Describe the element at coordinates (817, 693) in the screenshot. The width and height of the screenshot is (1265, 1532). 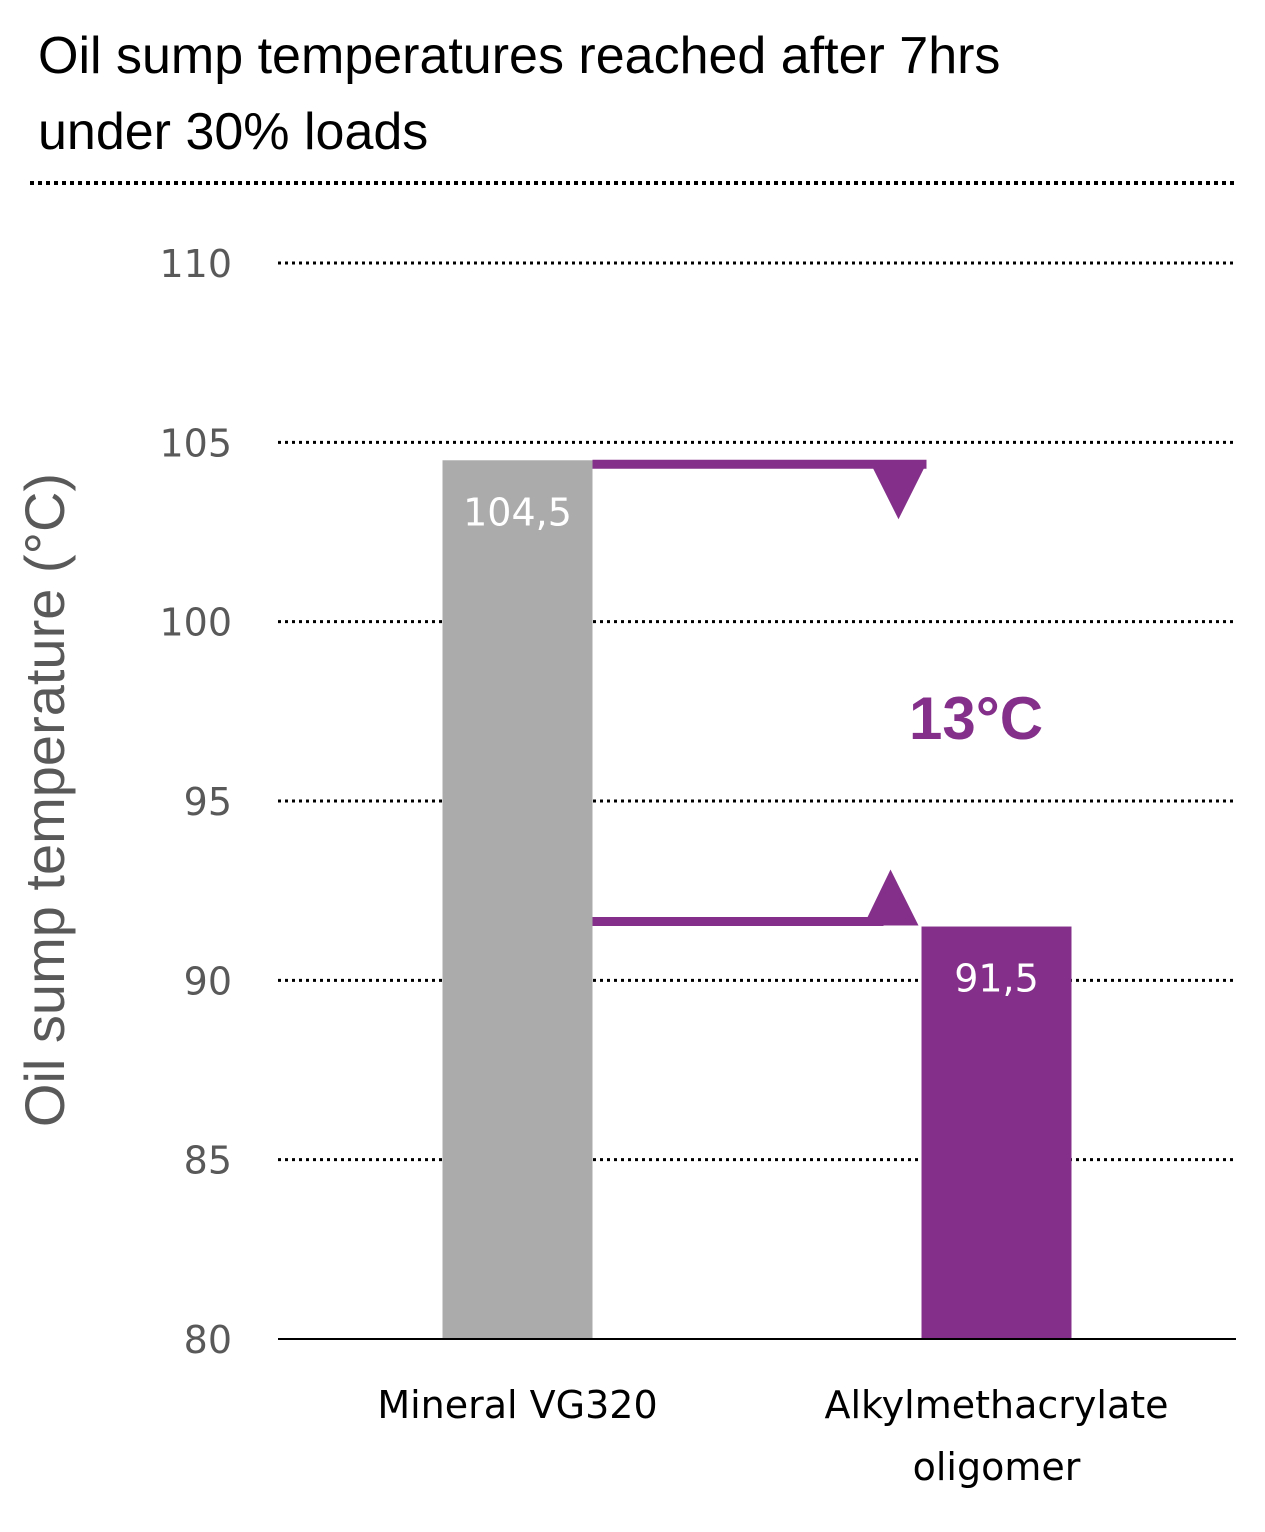
I see `difference-annotation: 13°C` at that location.